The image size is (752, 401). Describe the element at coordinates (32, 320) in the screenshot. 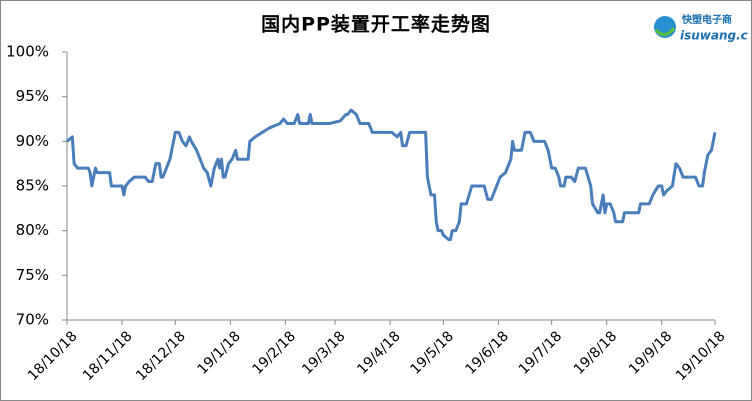

I see `y-tick-label: 70%` at that location.